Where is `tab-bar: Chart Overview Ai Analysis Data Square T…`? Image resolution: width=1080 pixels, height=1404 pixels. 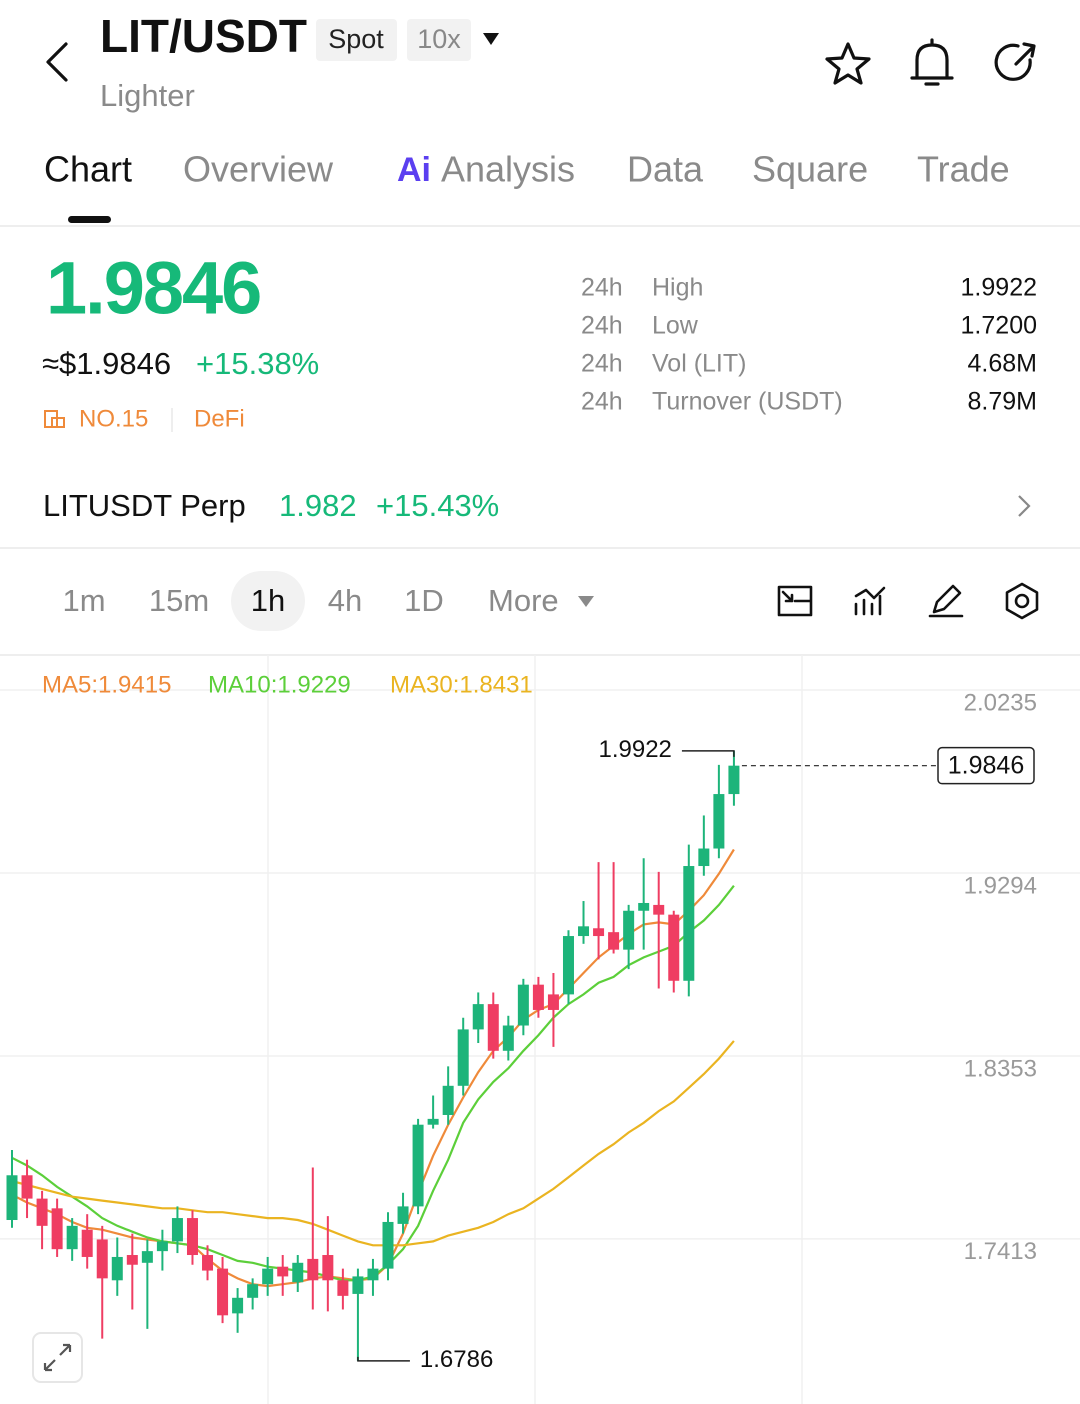
tab-bar: Chart Overview Ai Analysis Data Square T… is located at coordinates (527, 186).